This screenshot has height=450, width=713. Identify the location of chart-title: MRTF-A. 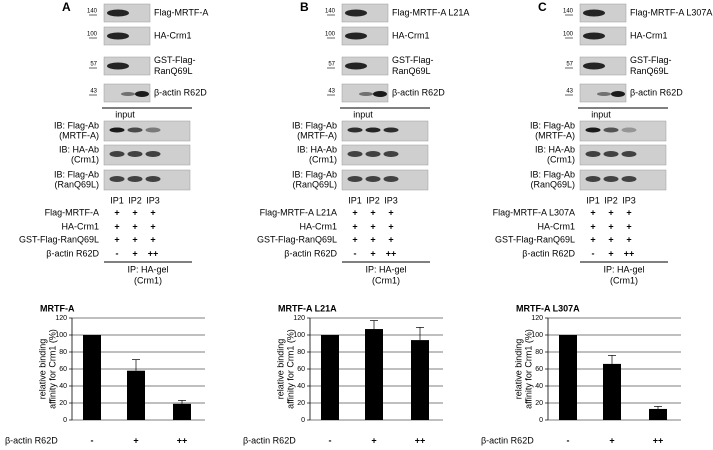
(57, 308).